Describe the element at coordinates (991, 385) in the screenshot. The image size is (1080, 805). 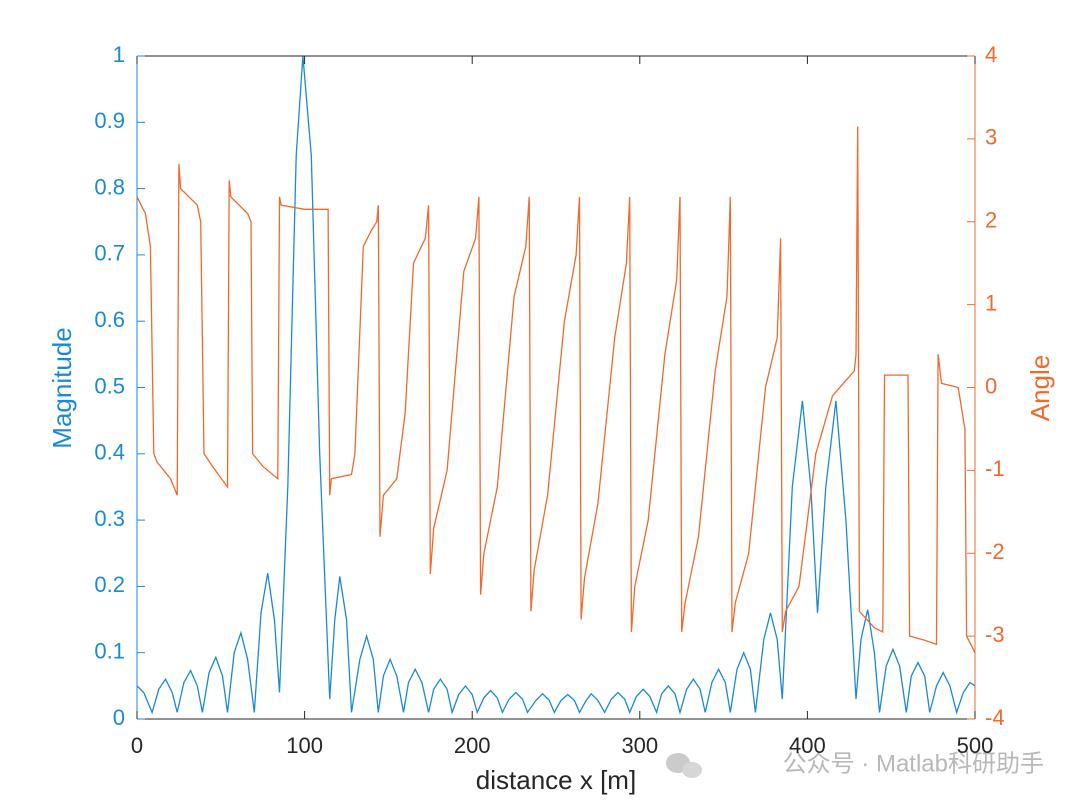
I see `y2-tick-label: 0` at that location.